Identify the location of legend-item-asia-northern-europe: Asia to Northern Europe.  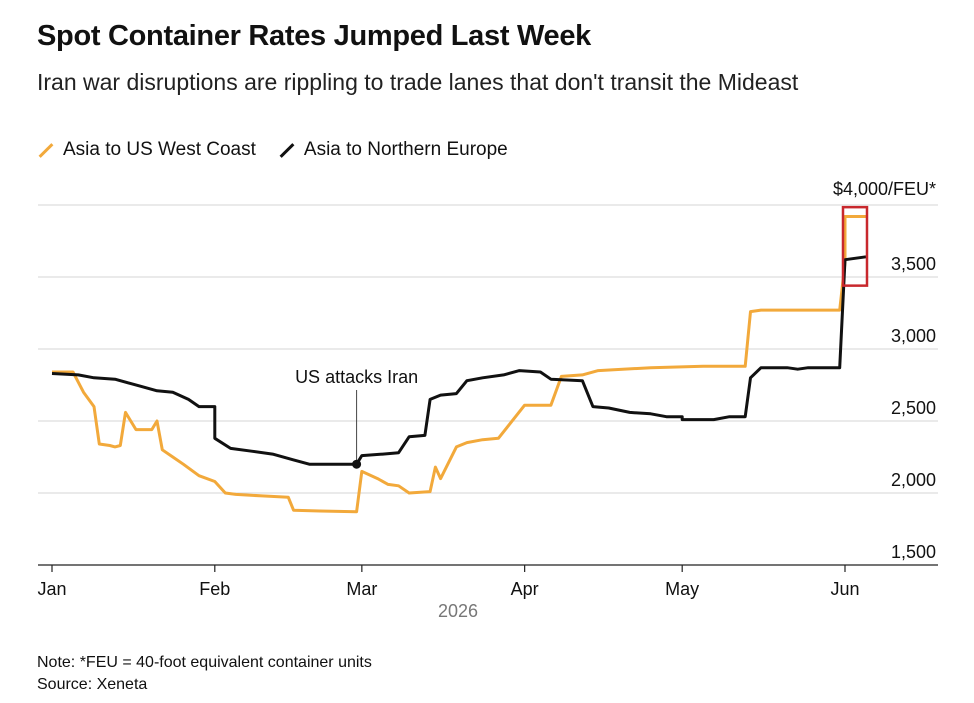
(393, 150).